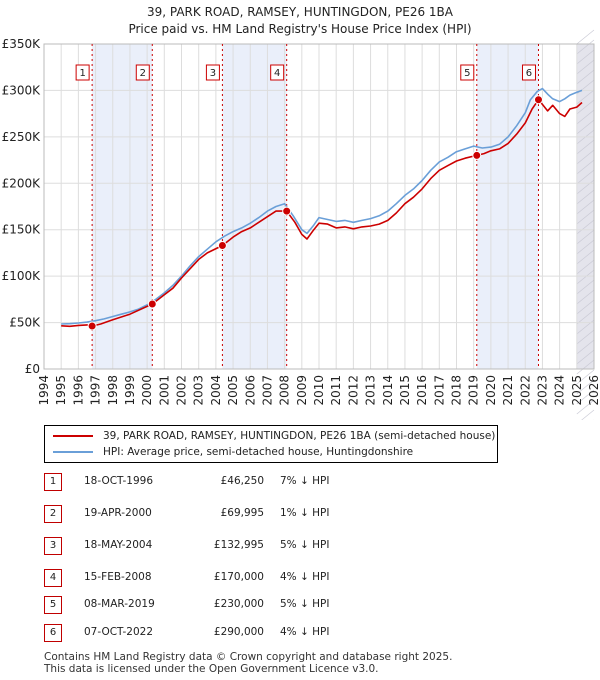  What do you see at coordinates (525, 390) in the screenshot?
I see `x-tick-label: 2022` at bounding box center [525, 390].